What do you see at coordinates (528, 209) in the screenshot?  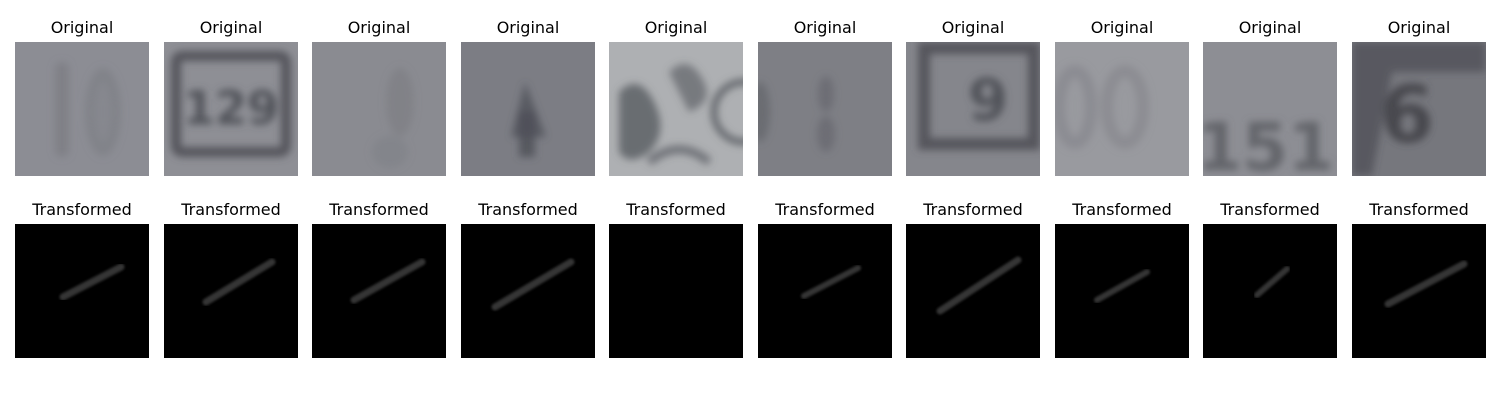 I see `transformed-title-3: Transformed` at bounding box center [528, 209].